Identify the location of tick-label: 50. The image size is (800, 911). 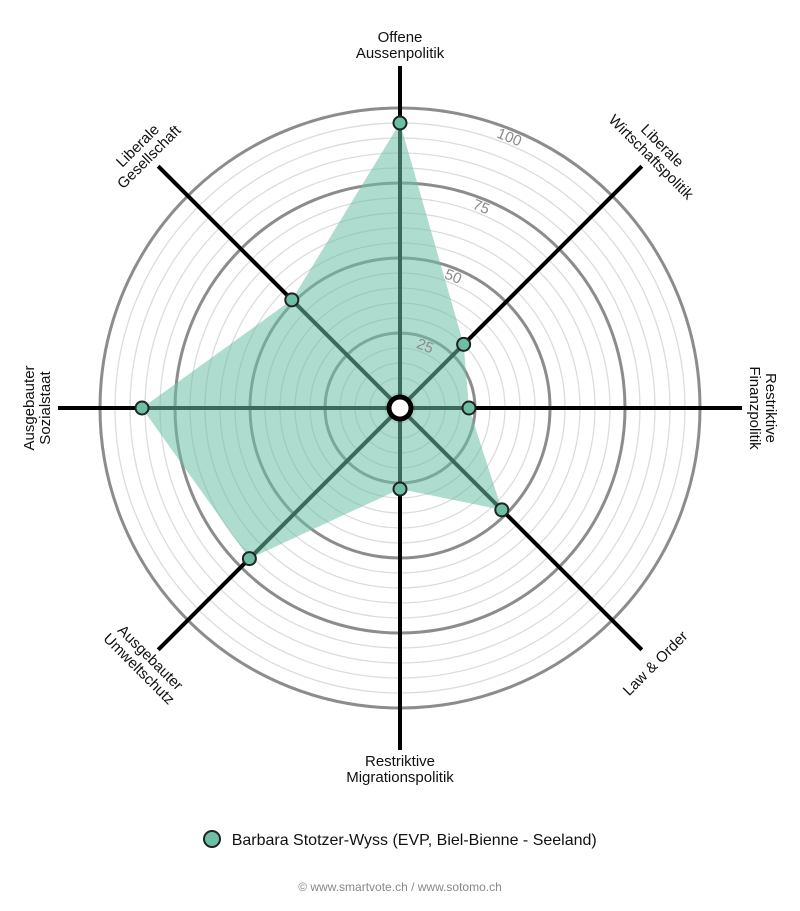
(453, 277).